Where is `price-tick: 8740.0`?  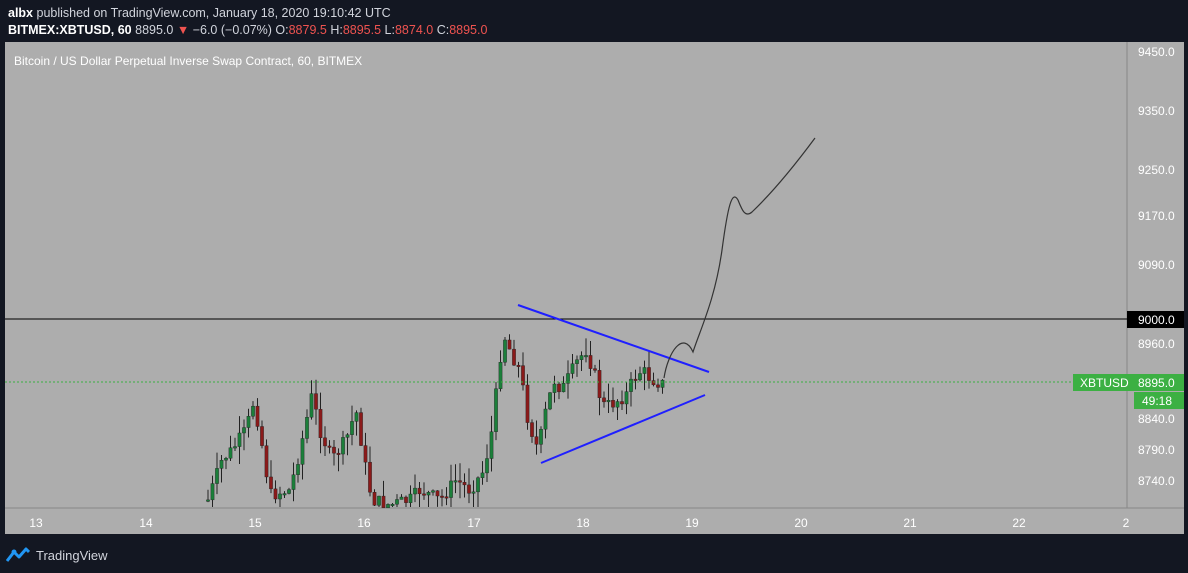 price-tick: 8740.0 is located at coordinates (1156, 481).